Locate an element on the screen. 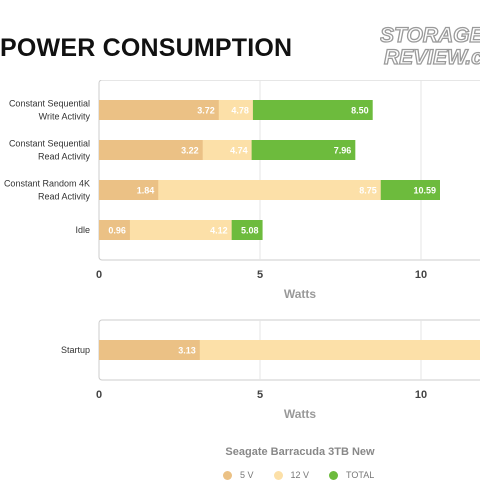 This screenshot has width=480, height=500. category-label: Startup is located at coordinates (75, 350).